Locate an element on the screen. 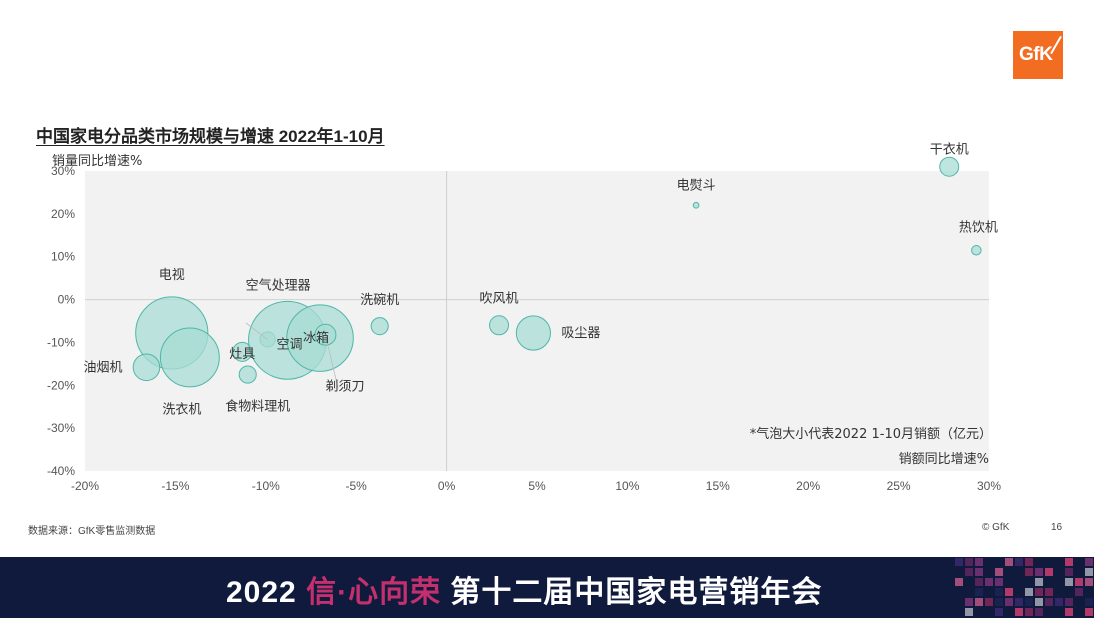 The width and height of the screenshot is (1094, 618). logo-text: GfK is located at coordinates (1036, 54).